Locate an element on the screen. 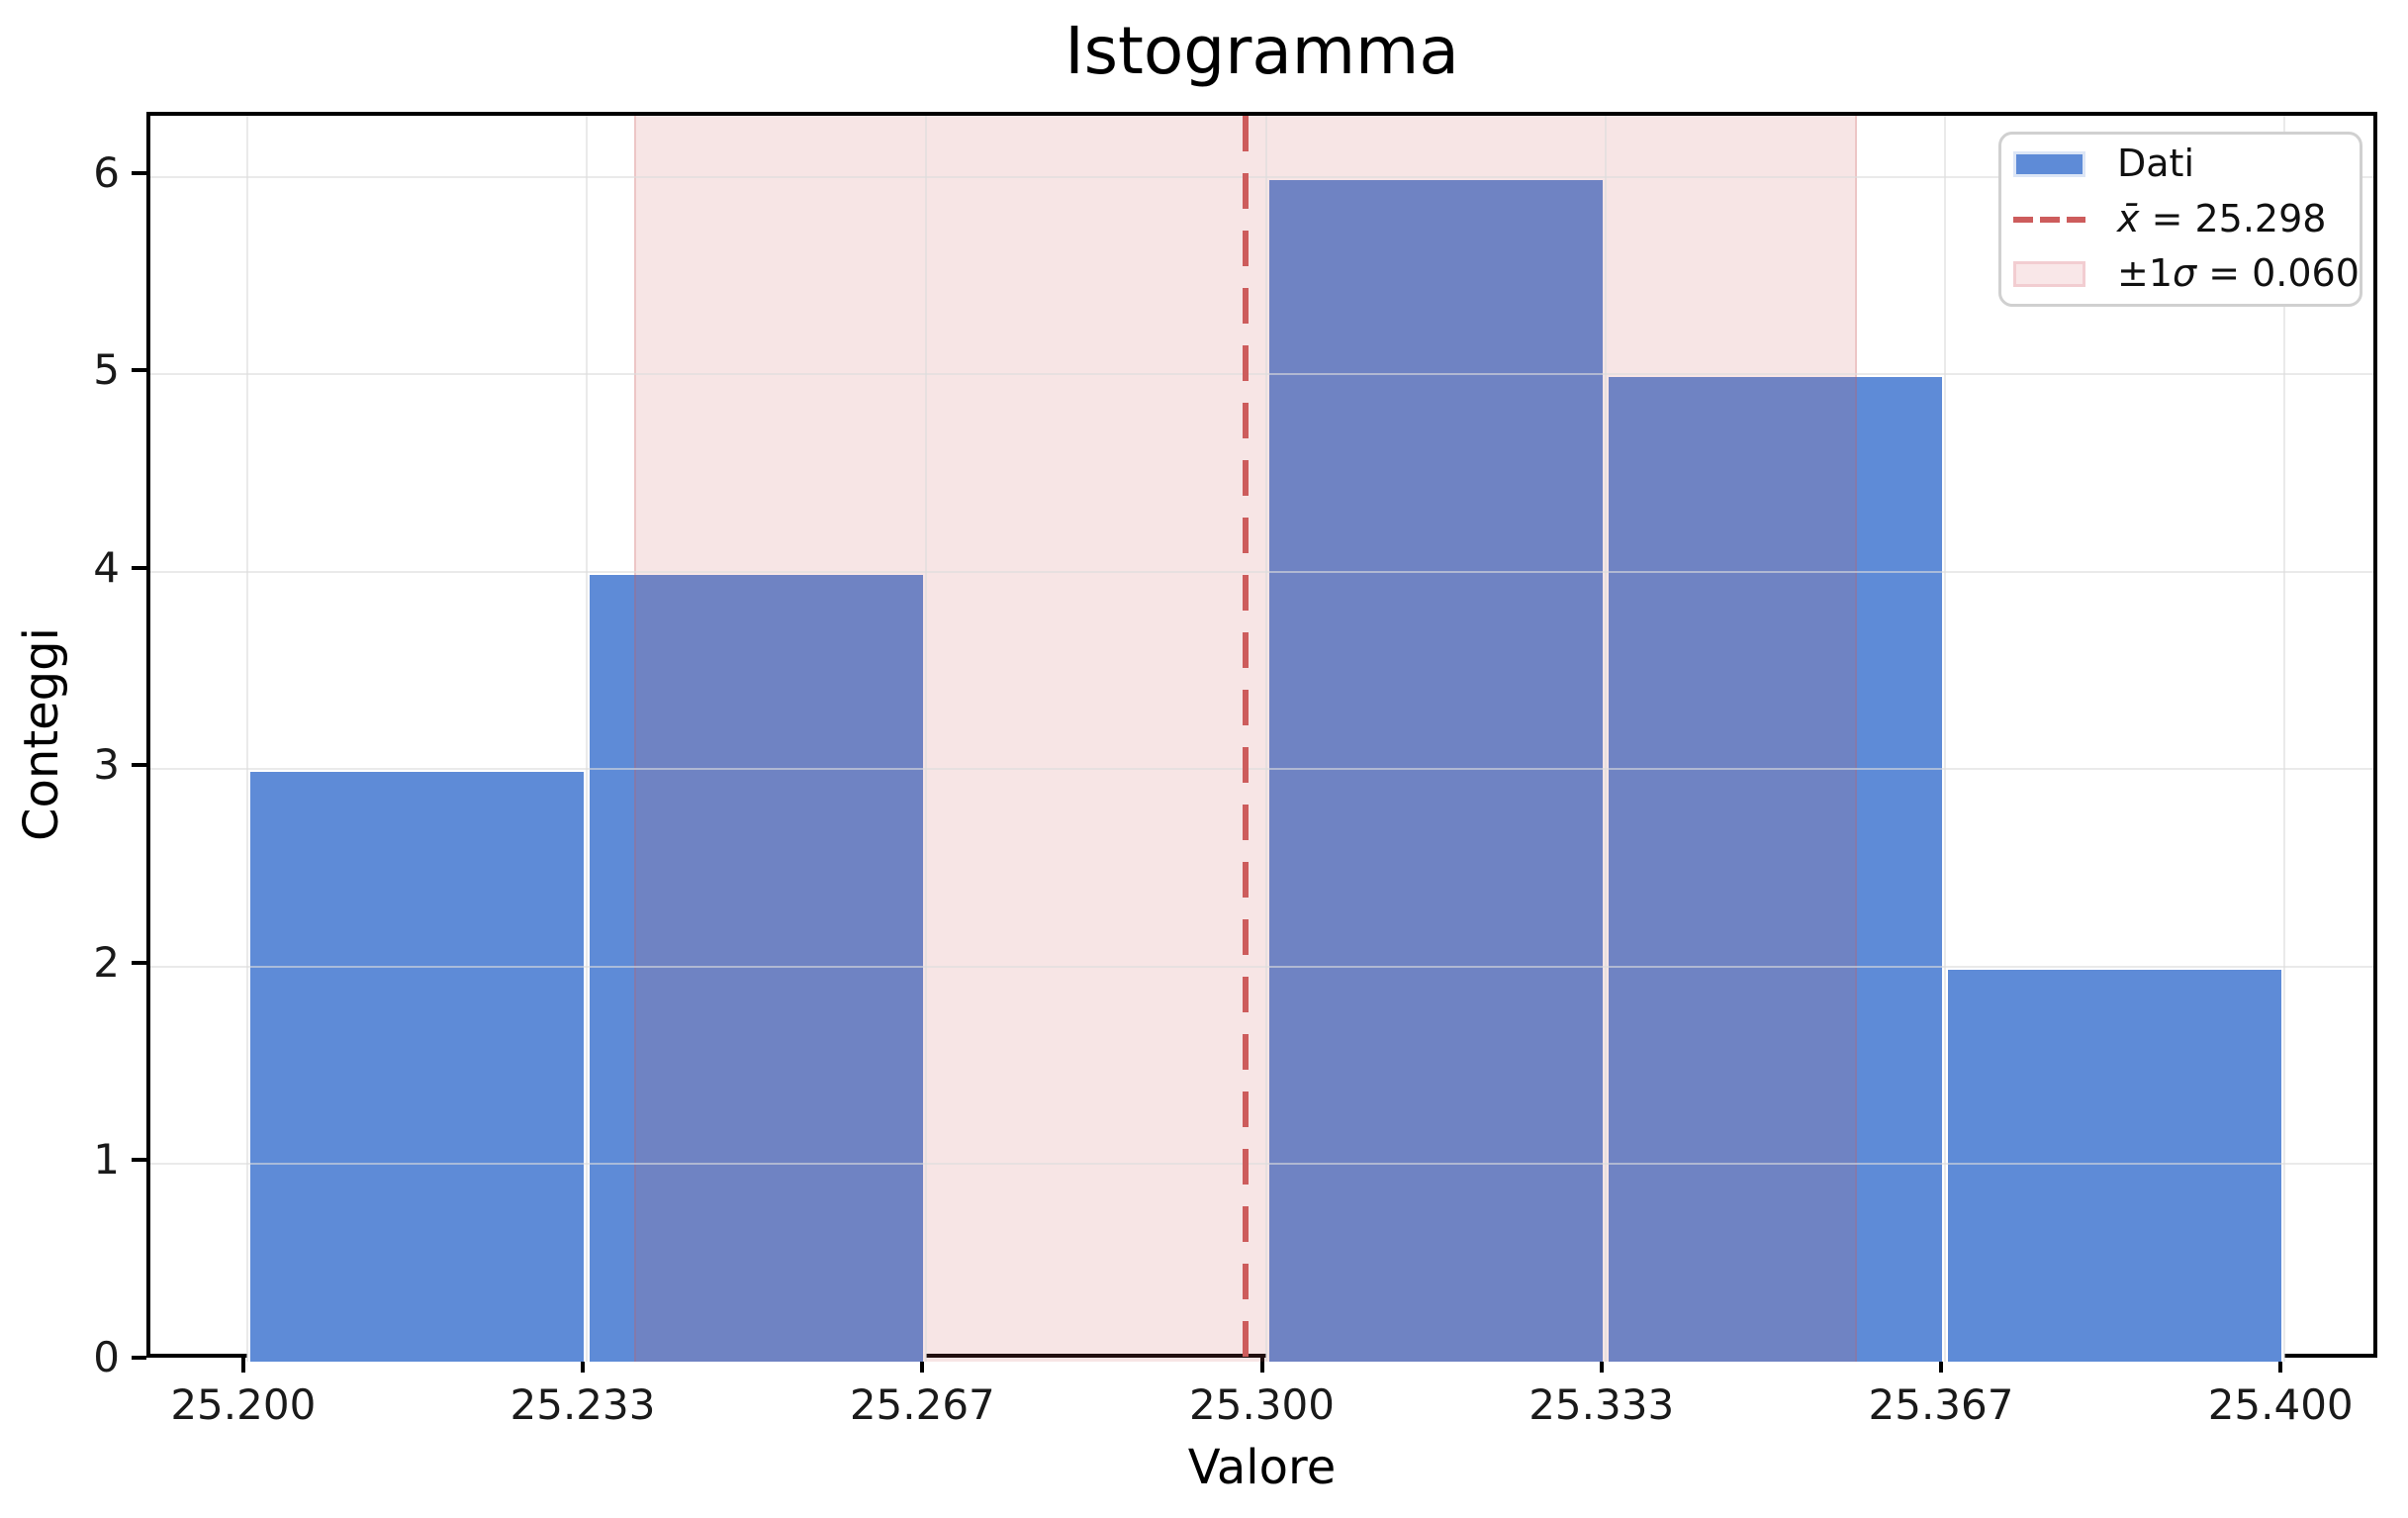  legend-swatch-sigma-band is located at coordinates (2049, 274).